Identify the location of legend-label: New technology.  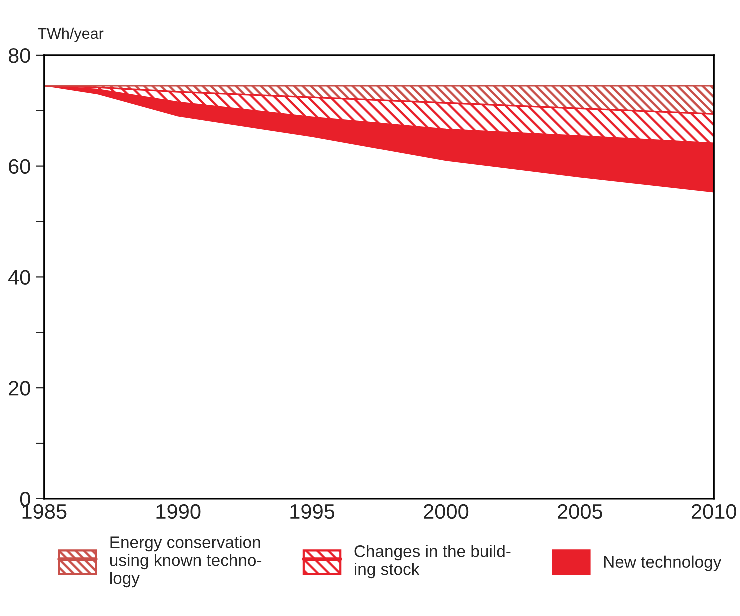
(663, 564).